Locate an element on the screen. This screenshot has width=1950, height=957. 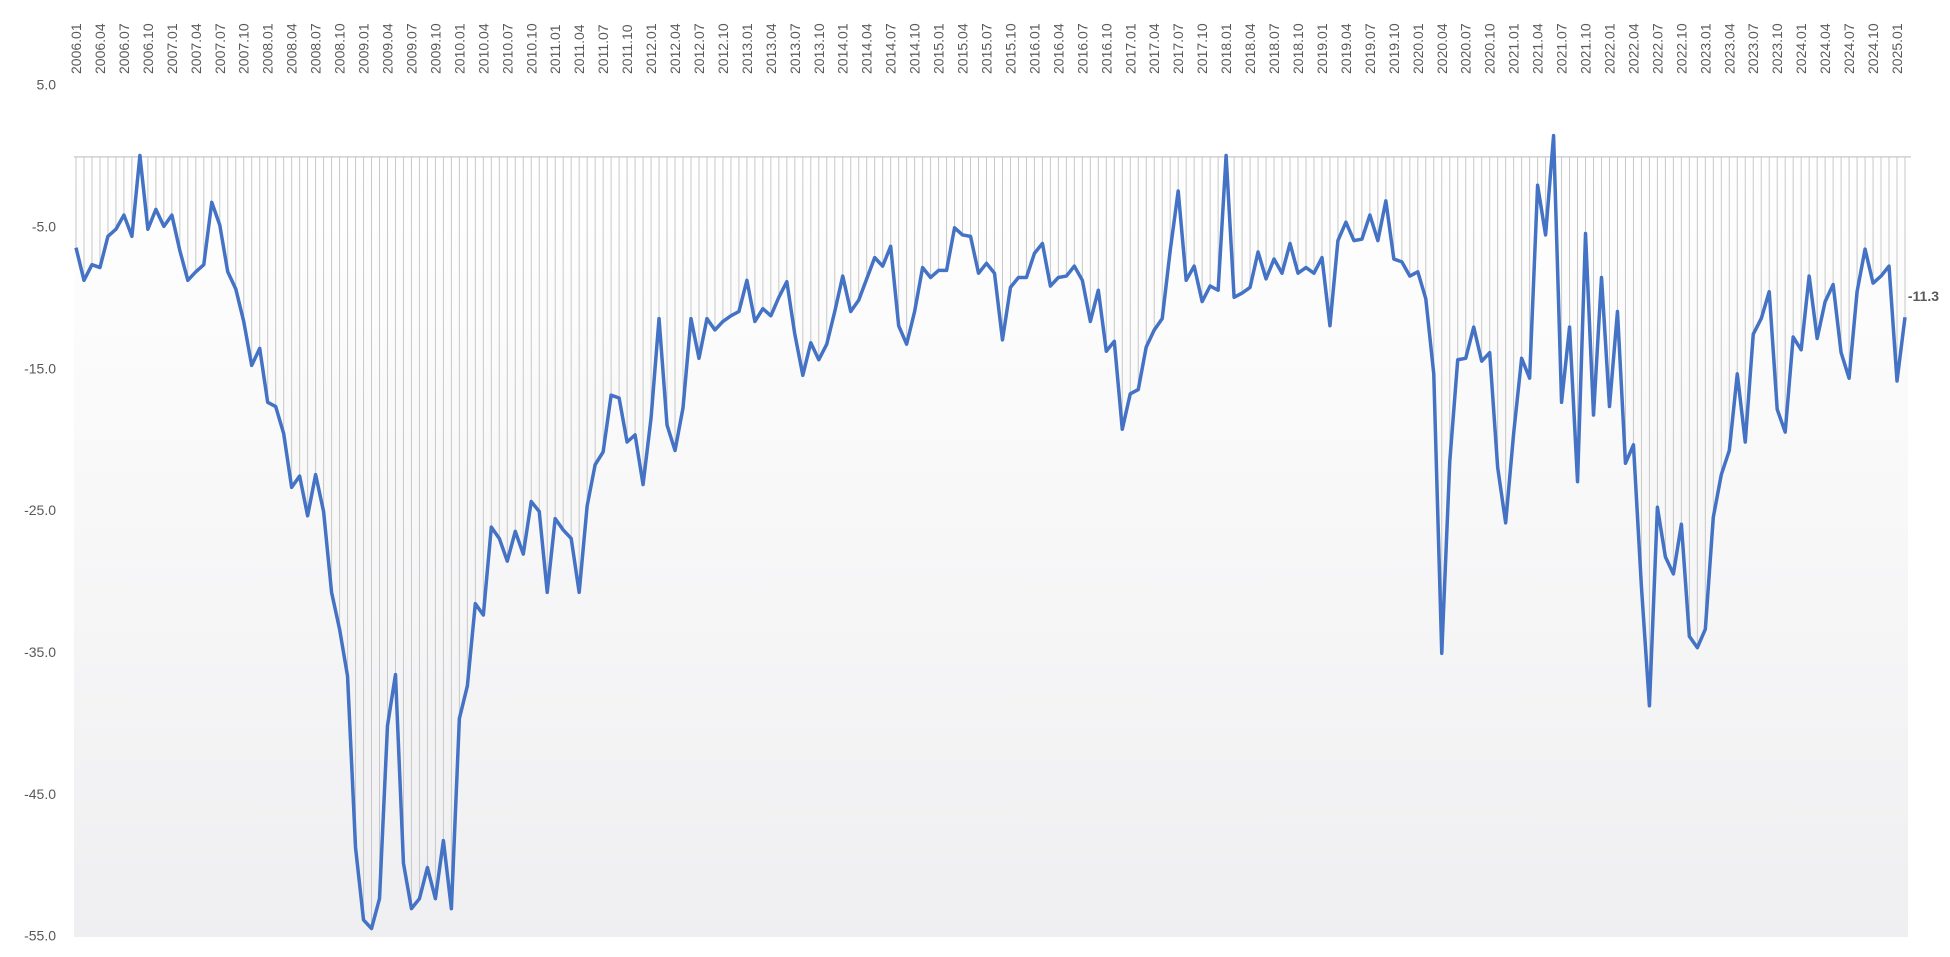
x-tick-label: 2007.04 is located at coordinates (196, 48).